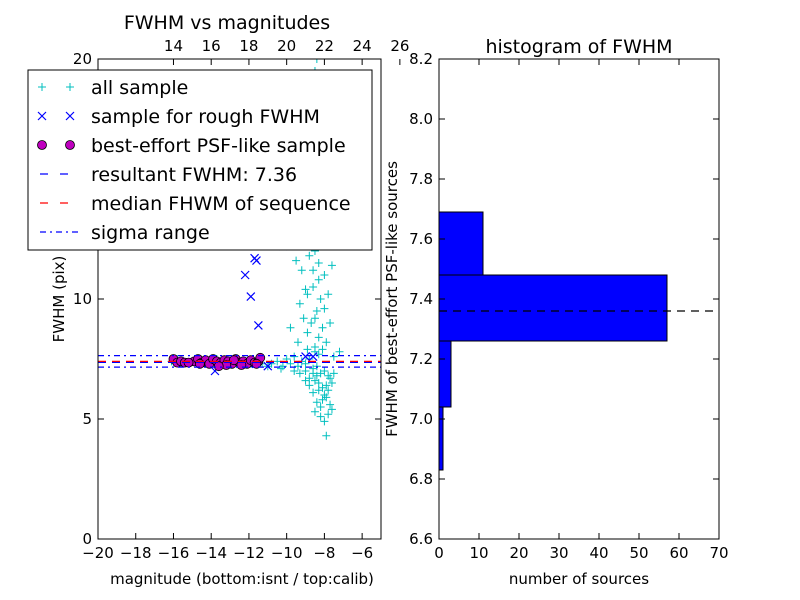 This screenshot has width=800, height=600. Describe the element at coordinates (287, 553) in the screenshot. I see `x-tick-label-5: −10` at that location.